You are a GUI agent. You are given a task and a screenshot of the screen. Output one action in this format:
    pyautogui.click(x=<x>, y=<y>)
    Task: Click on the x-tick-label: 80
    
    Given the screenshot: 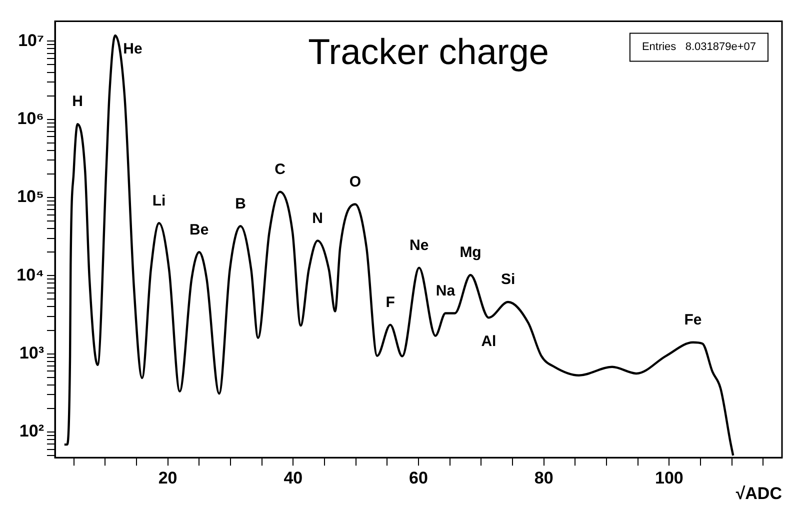 What is the action you would take?
    pyautogui.click(x=544, y=478)
    